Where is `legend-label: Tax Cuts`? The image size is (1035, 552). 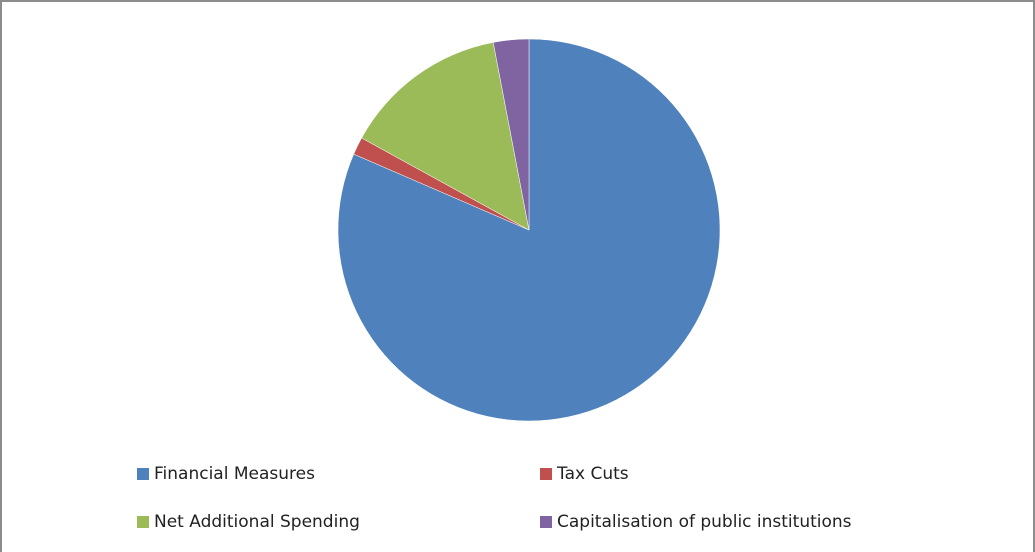 legend-label: Tax Cuts is located at coordinates (592, 474).